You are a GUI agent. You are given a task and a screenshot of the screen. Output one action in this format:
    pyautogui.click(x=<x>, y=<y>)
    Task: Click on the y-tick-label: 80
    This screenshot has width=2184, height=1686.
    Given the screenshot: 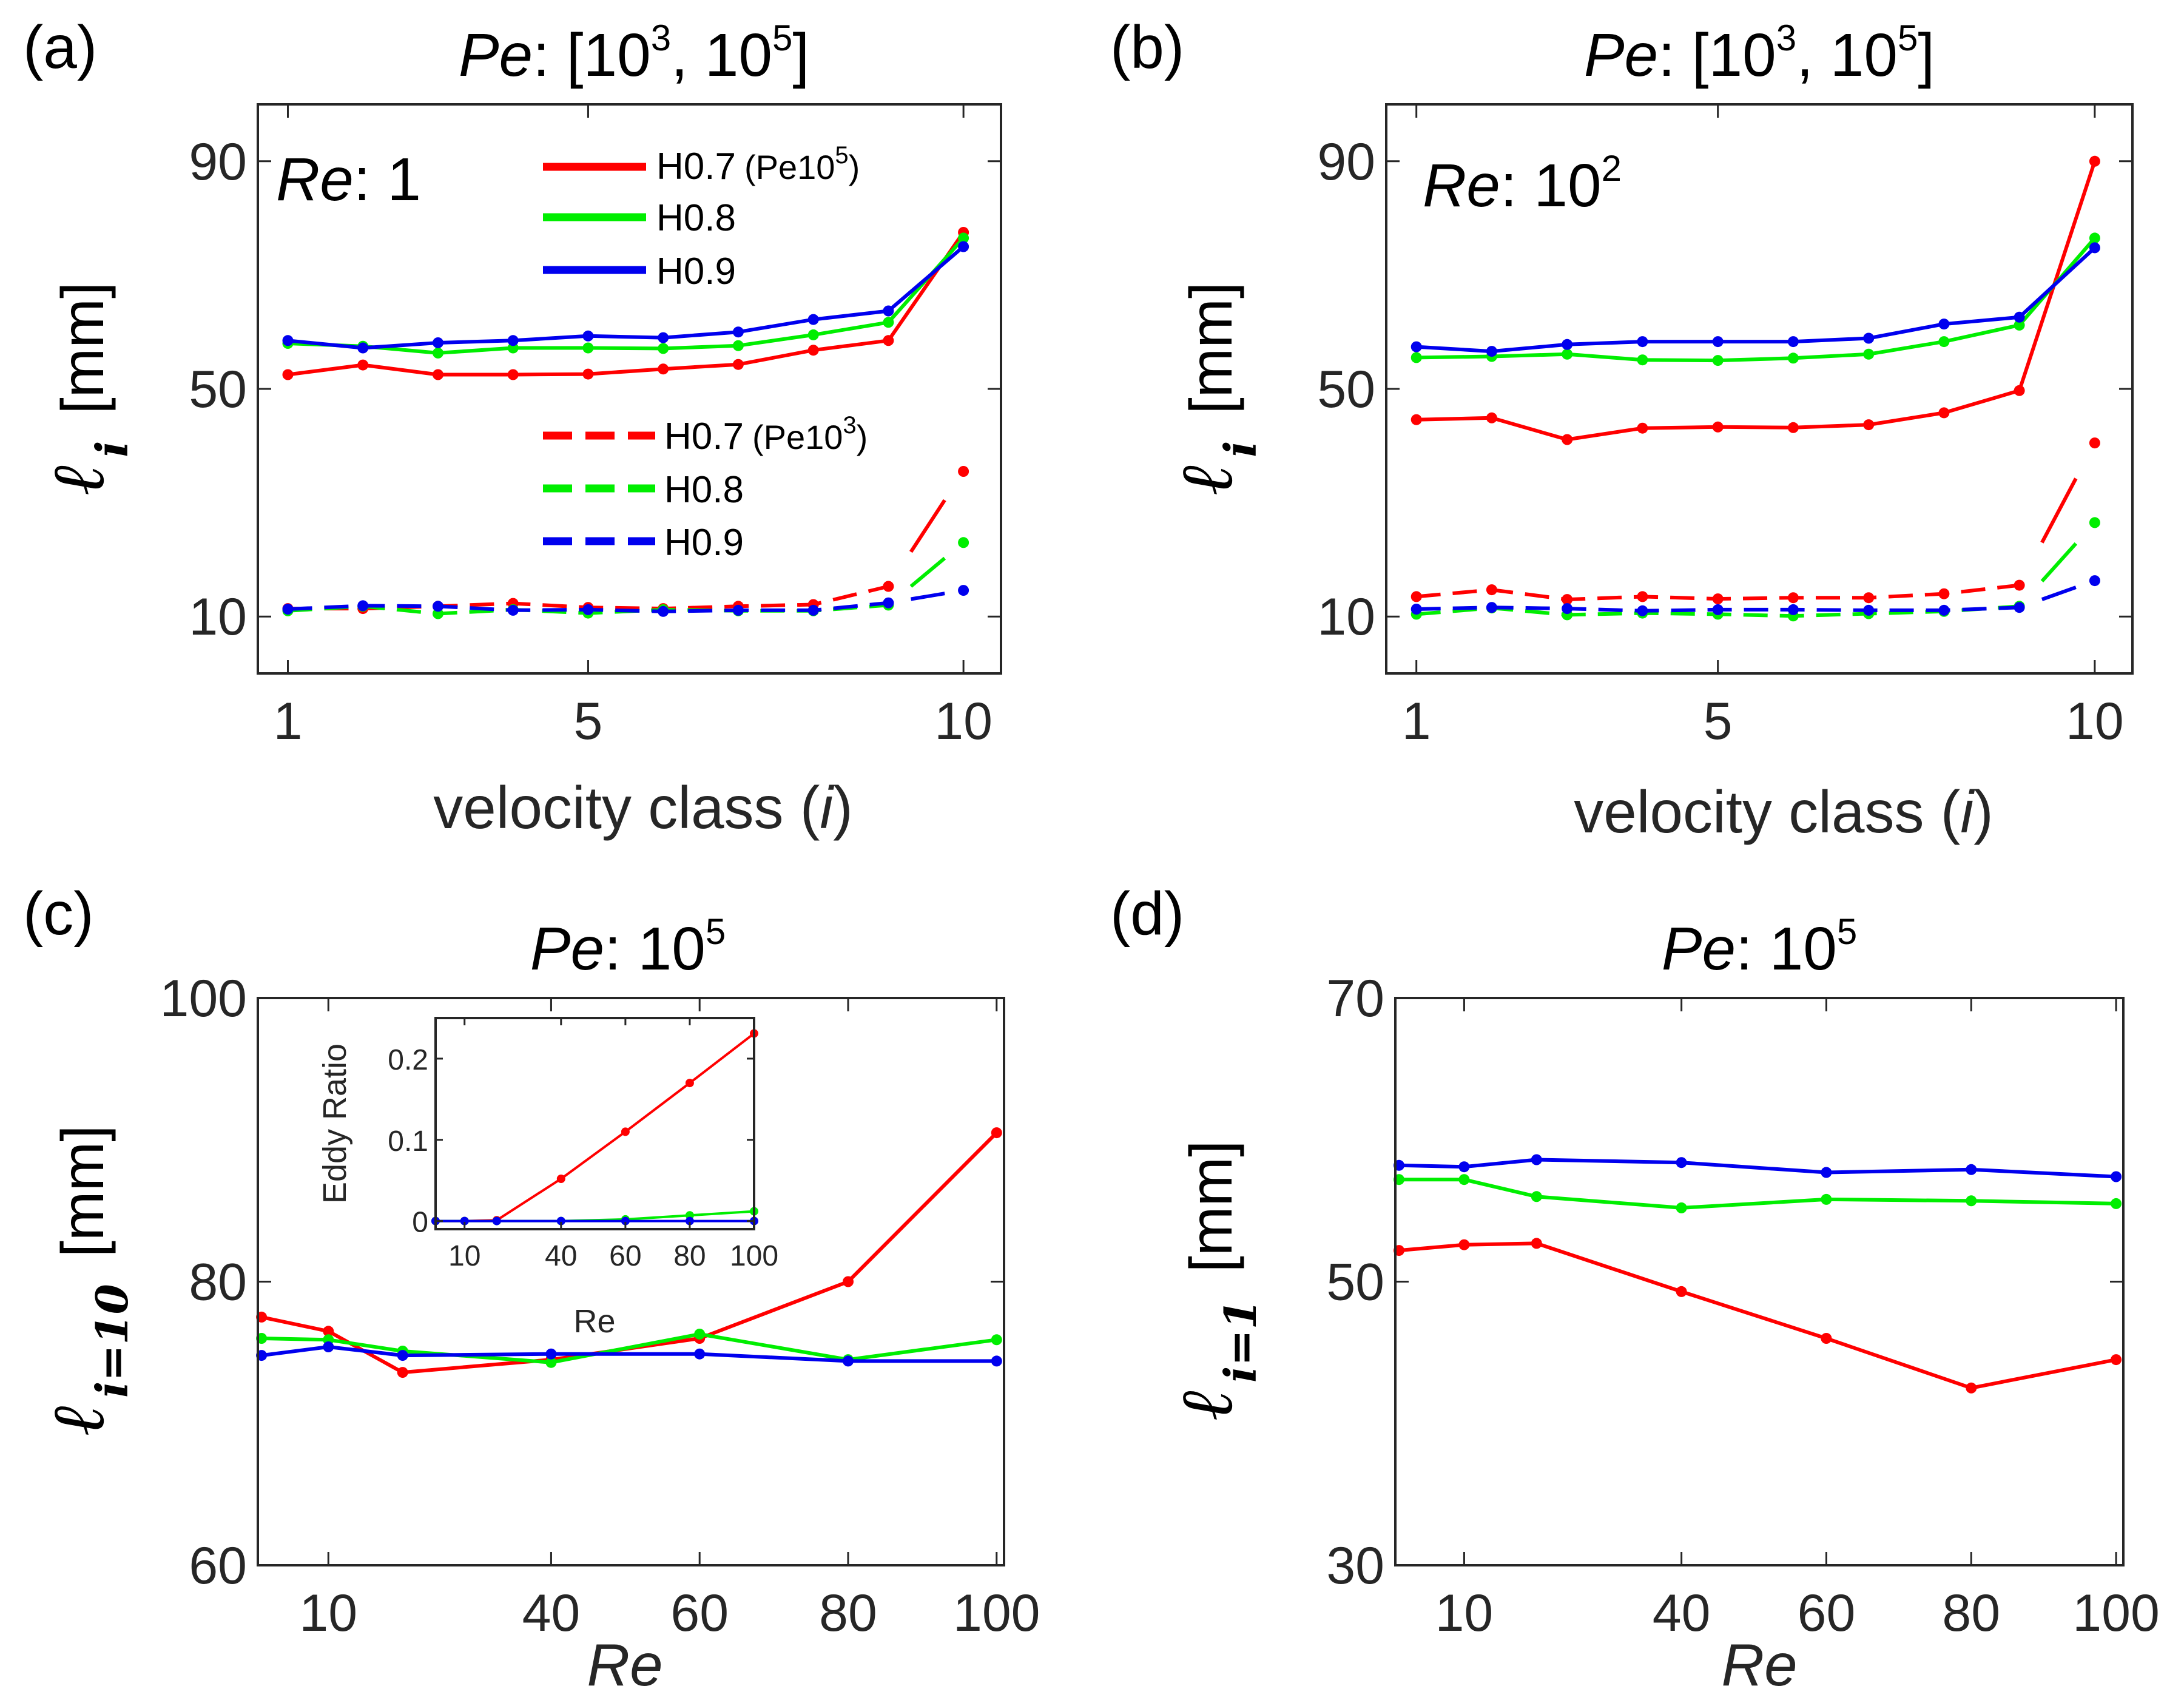 What is the action you would take?
    pyautogui.click(x=218, y=1282)
    